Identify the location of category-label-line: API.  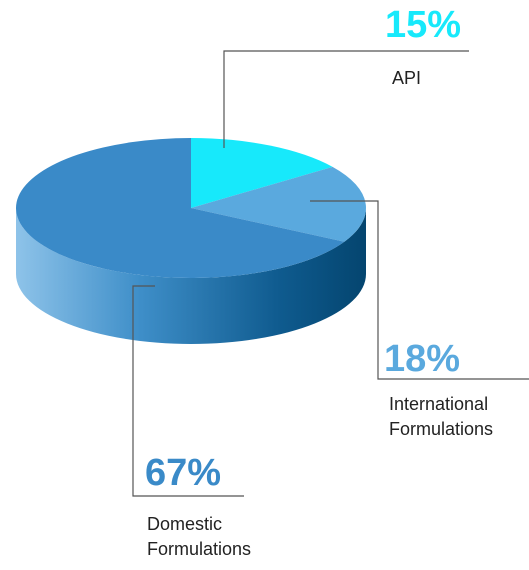
(407, 78).